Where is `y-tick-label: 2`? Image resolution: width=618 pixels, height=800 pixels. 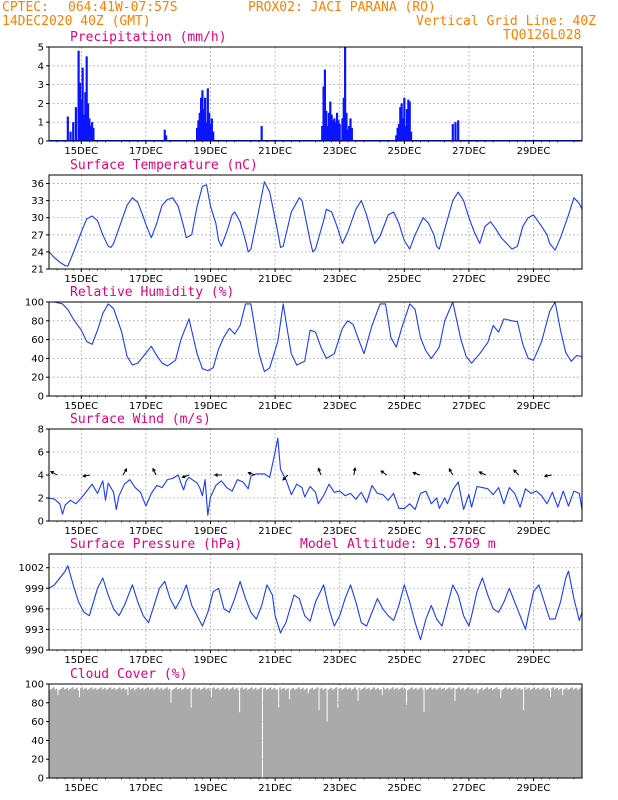
y-tick-label: 2 is located at coordinates (41, 104).